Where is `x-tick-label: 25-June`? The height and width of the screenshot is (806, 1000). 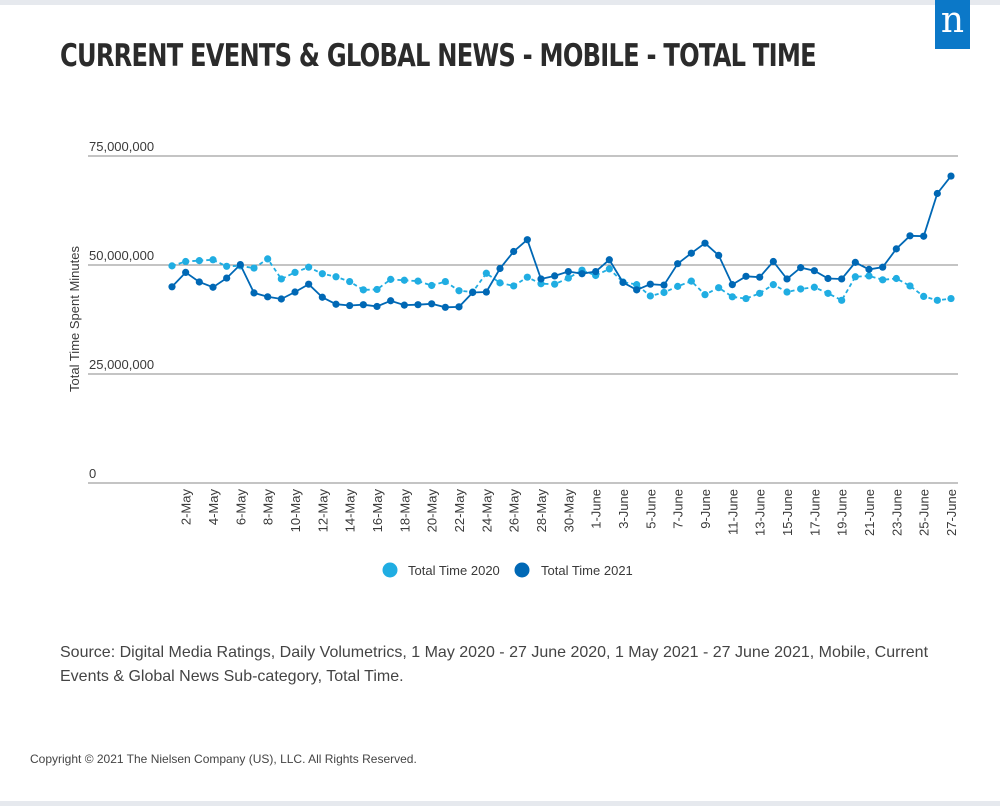 x-tick-label: 25-June is located at coordinates (924, 512).